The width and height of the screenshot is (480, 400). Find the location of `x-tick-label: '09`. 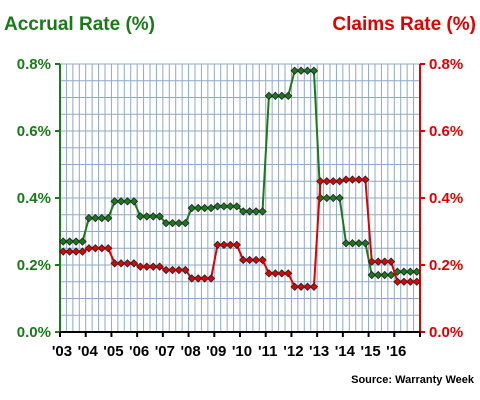

x-tick-label: '09 is located at coordinates (216, 351).